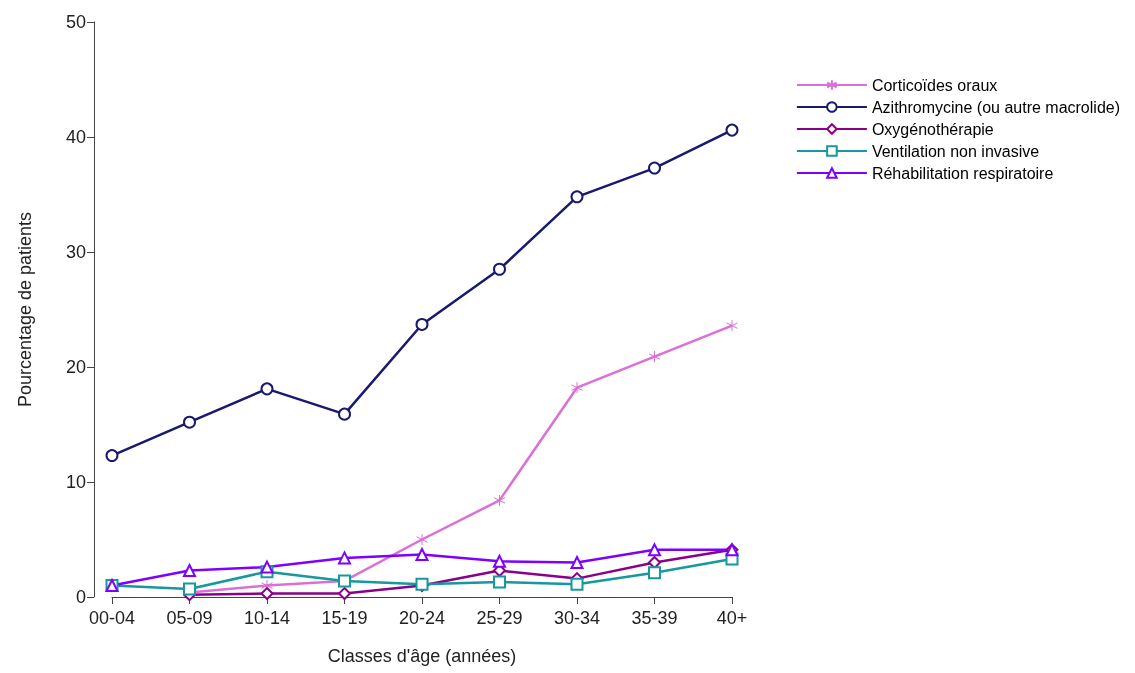  What do you see at coordinates (422, 656) in the screenshot?
I see `x-axis-title: Classes d'âge (années)` at bounding box center [422, 656].